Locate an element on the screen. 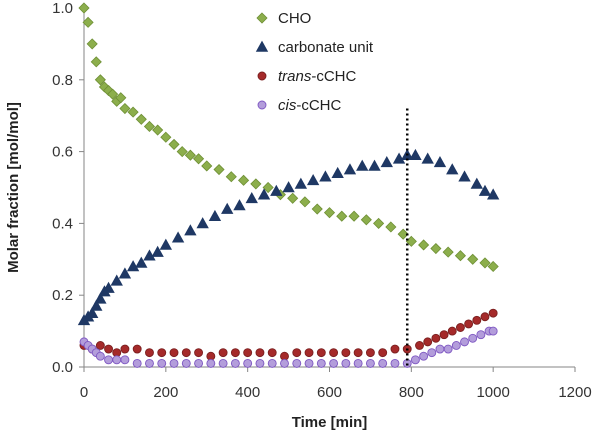  legend-entry: CHO is located at coordinates (283, 18).